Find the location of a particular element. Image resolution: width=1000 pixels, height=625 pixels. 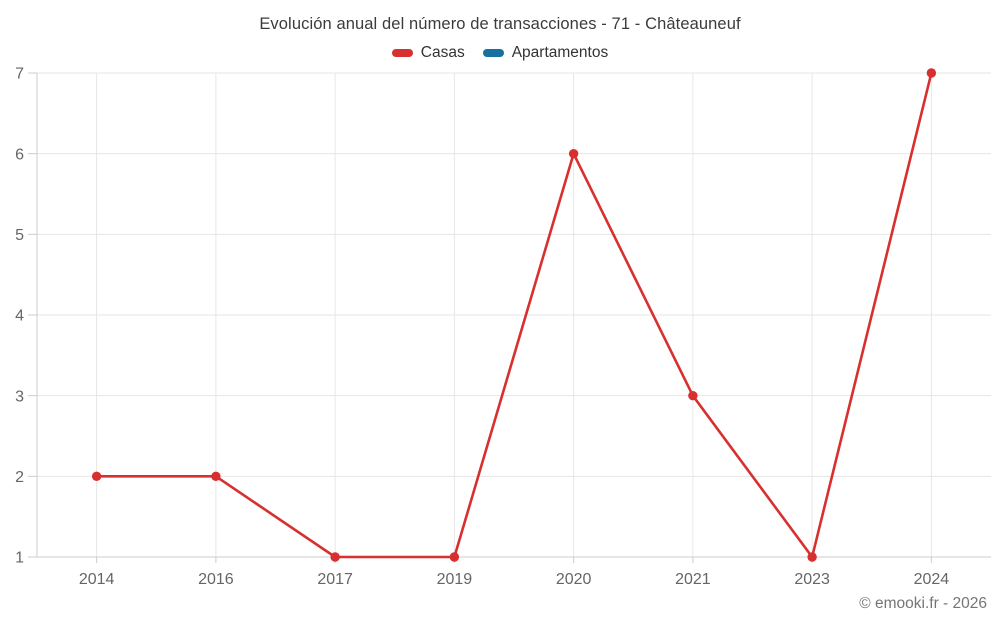

x-tick-label: 2014 is located at coordinates (97, 579).